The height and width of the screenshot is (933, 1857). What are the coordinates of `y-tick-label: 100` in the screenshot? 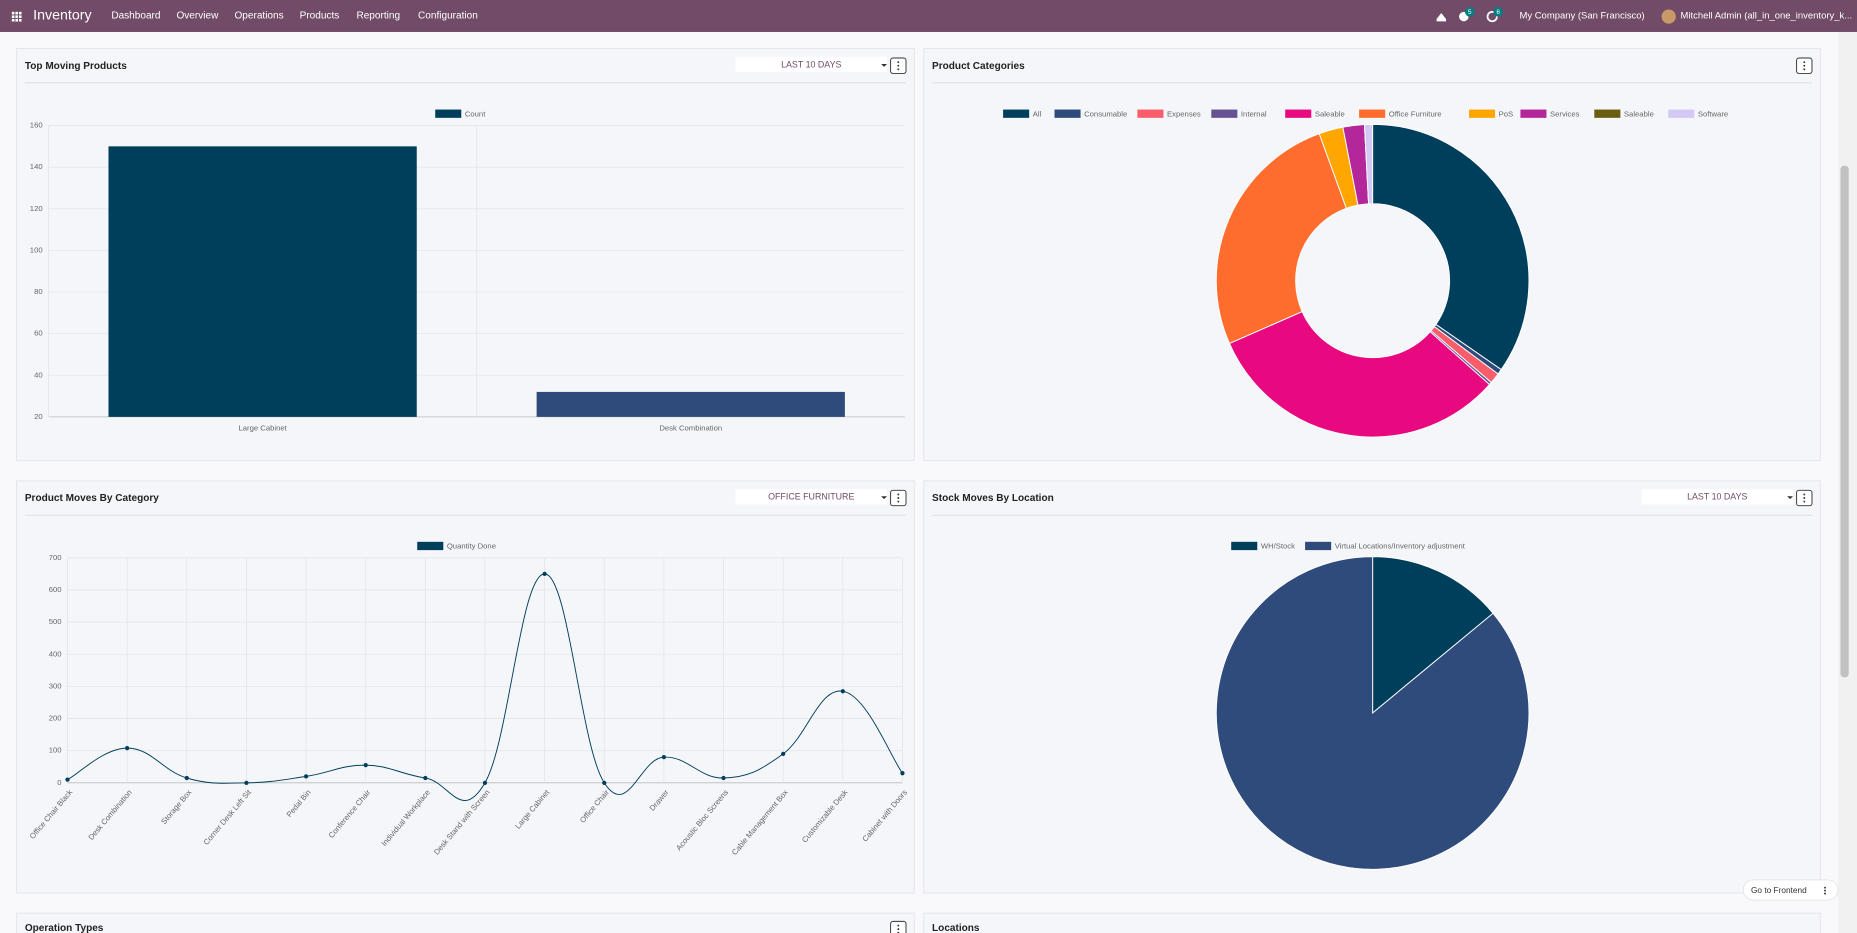 It's located at (55, 750).